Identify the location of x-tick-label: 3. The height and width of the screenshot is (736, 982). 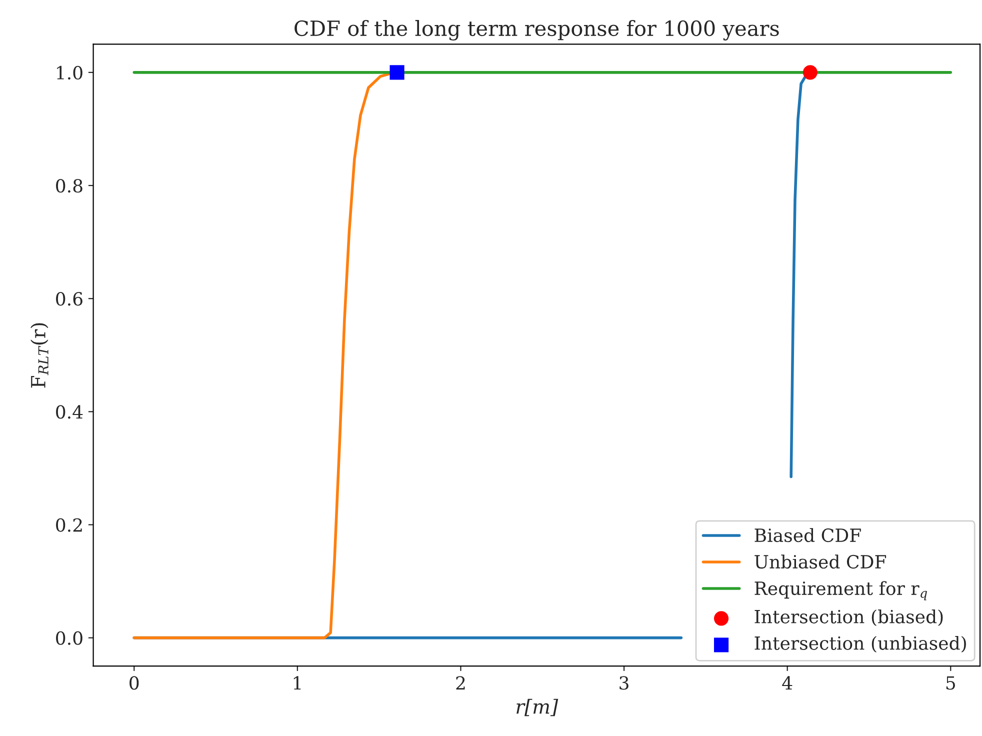
(624, 683).